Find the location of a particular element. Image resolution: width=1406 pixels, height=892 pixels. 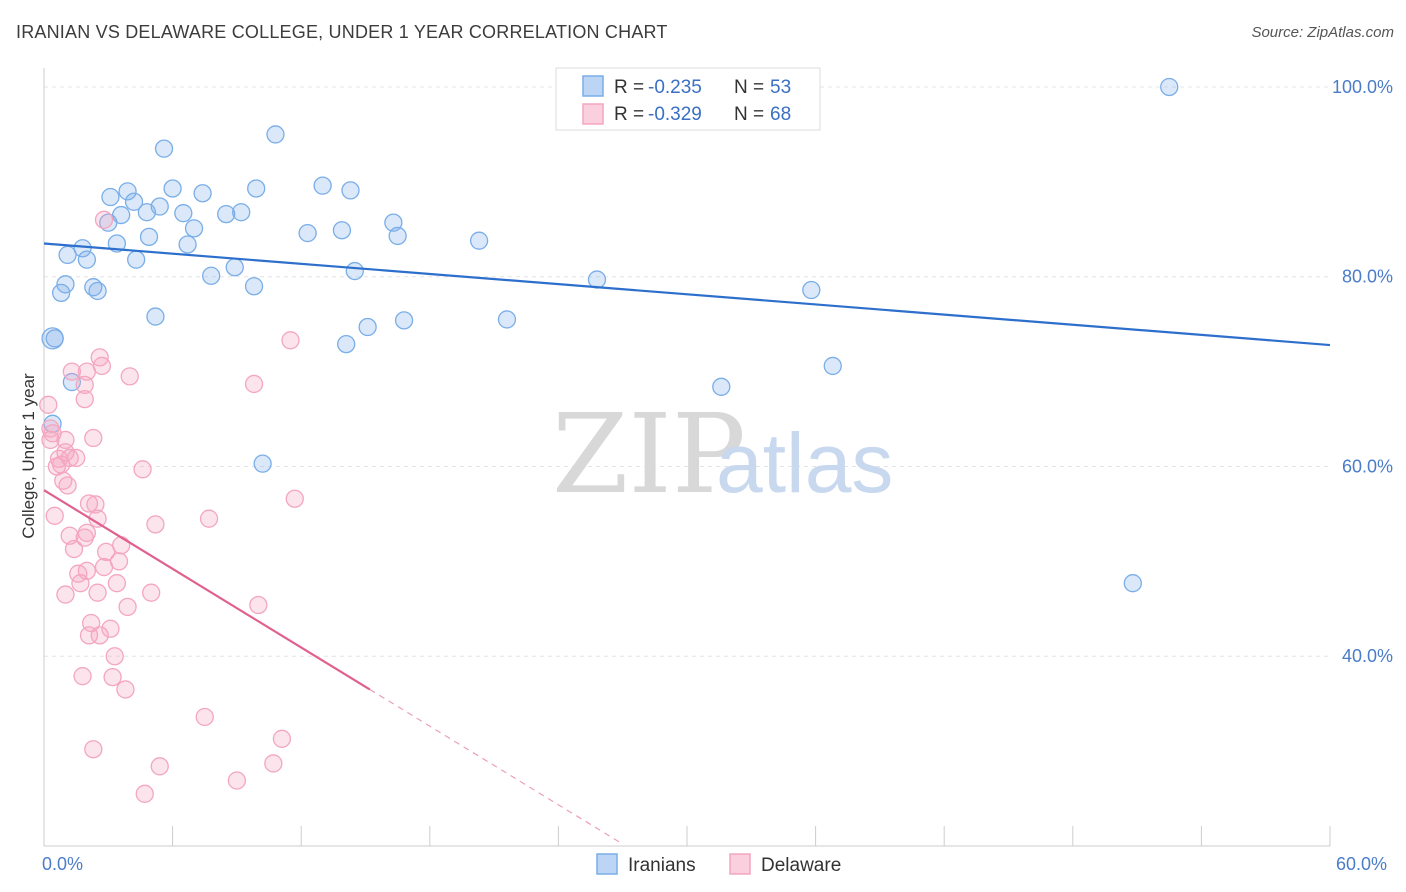

bottom-legend-swatch-delaware is located at coordinates (740, 864).